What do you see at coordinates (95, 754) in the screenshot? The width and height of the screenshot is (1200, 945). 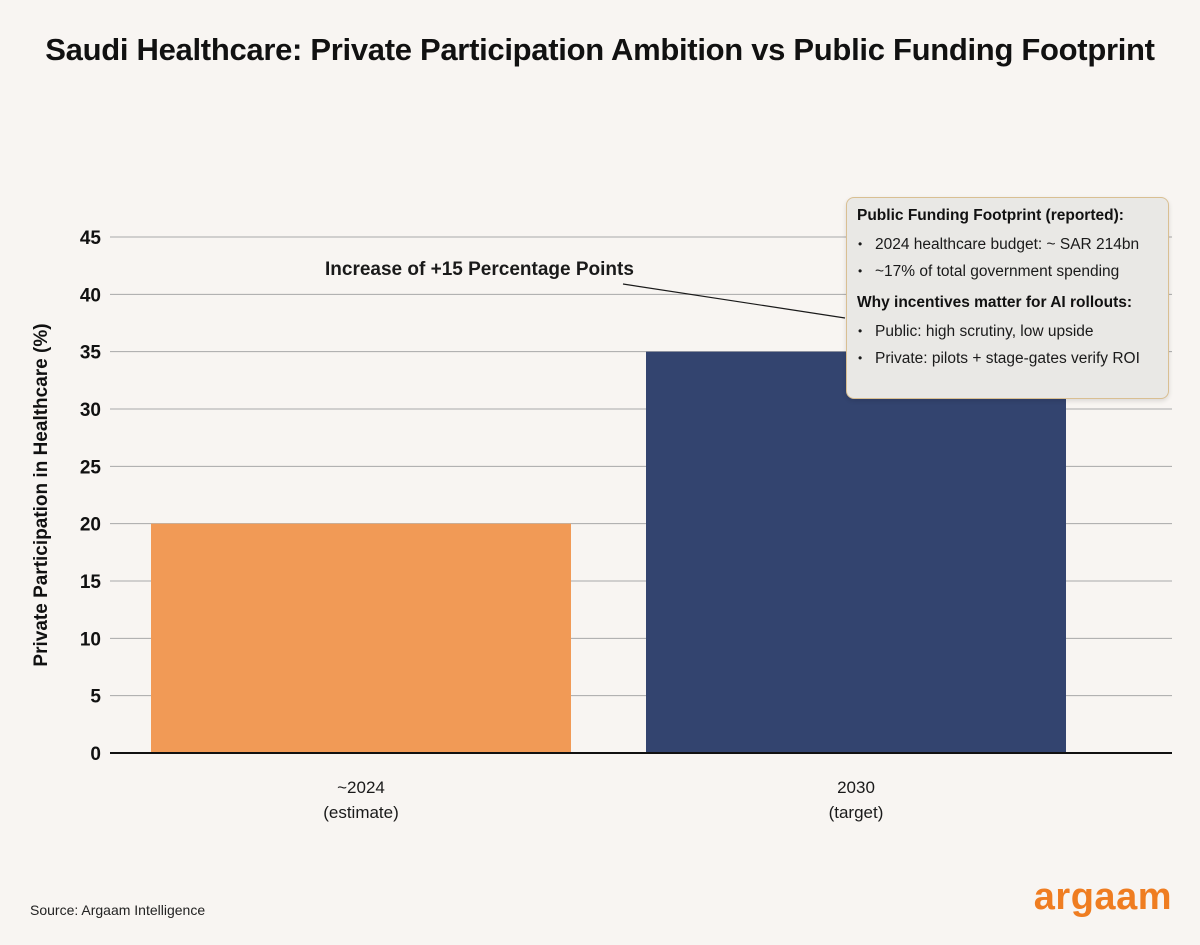 I see `y-tick-label: 0` at bounding box center [95, 754].